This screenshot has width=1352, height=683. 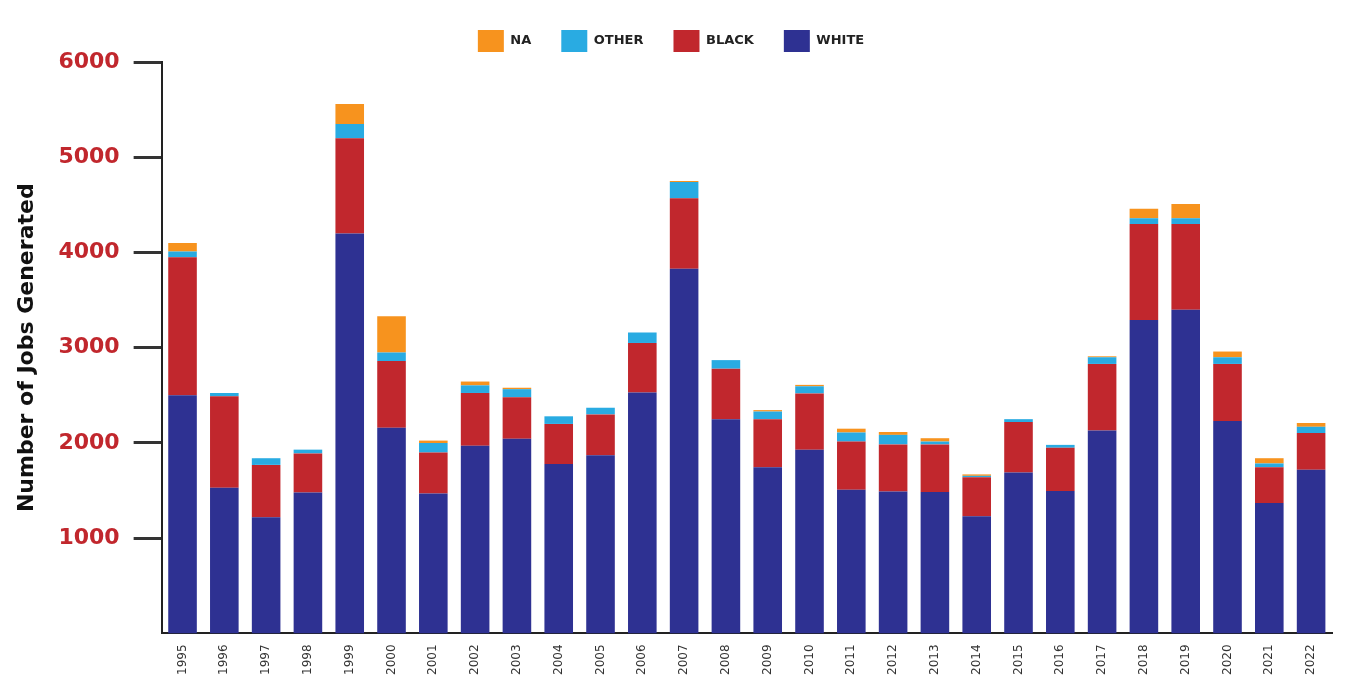 What do you see at coordinates (1059, 660) in the screenshot?
I see `x-tick-label: 2016` at bounding box center [1059, 660].